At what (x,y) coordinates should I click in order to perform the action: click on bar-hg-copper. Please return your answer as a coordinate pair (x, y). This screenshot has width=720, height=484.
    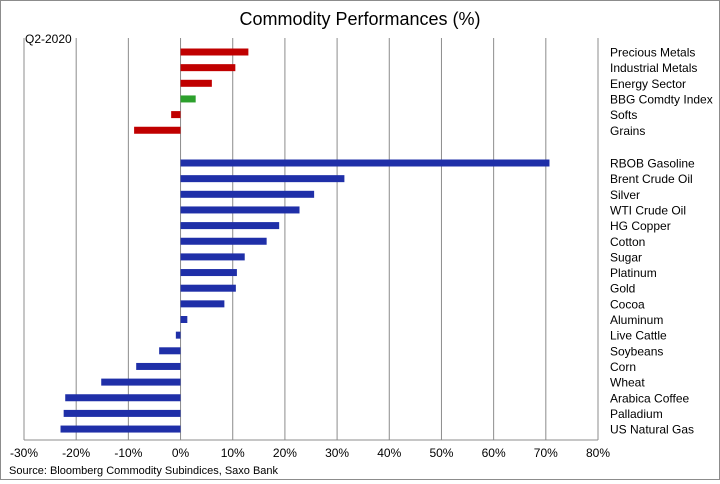
    Looking at the image, I should click on (230, 226).